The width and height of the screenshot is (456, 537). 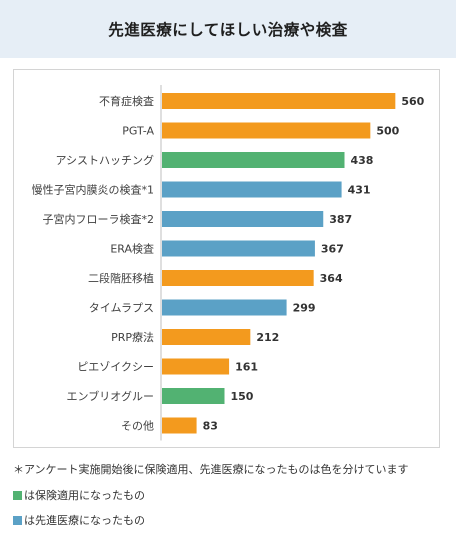 What do you see at coordinates (110, 396) in the screenshot?
I see `category-label: エンブリオグルー` at bounding box center [110, 396].